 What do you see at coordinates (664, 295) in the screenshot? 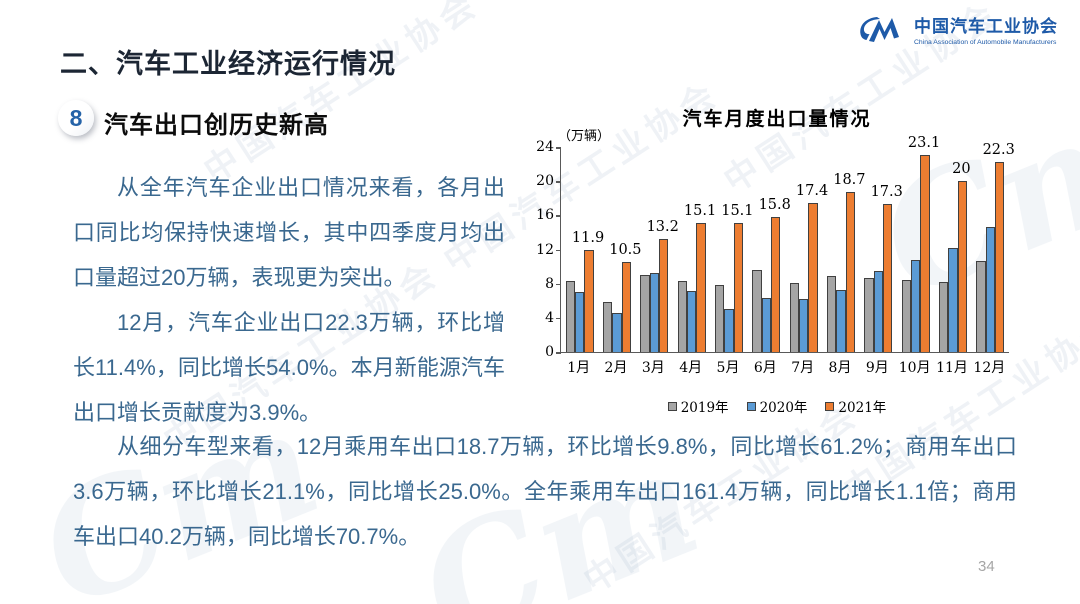
I see `bar-2021年-3月` at bounding box center [664, 295].